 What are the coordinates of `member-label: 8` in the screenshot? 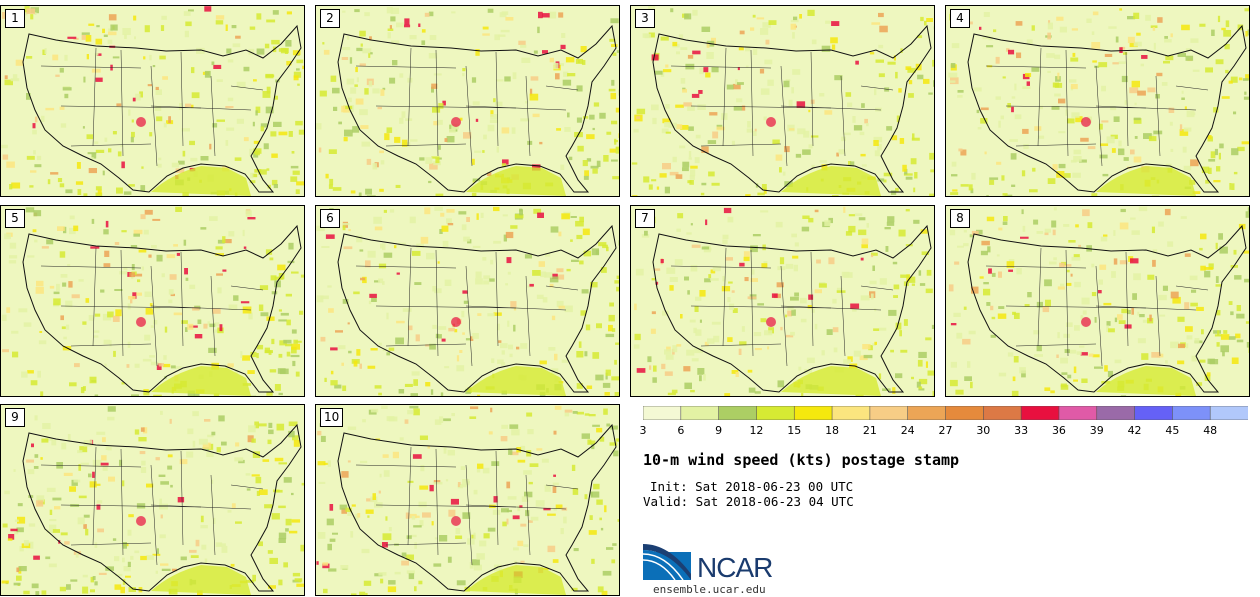 It's located at (960, 218).